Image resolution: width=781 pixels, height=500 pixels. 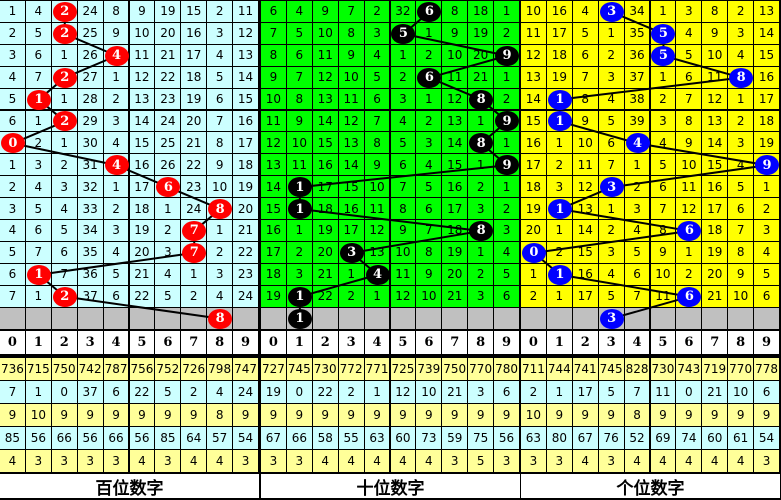 What do you see at coordinates (377, 252) in the screenshot?
I see `grid-cell: 13` at bounding box center [377, 252].